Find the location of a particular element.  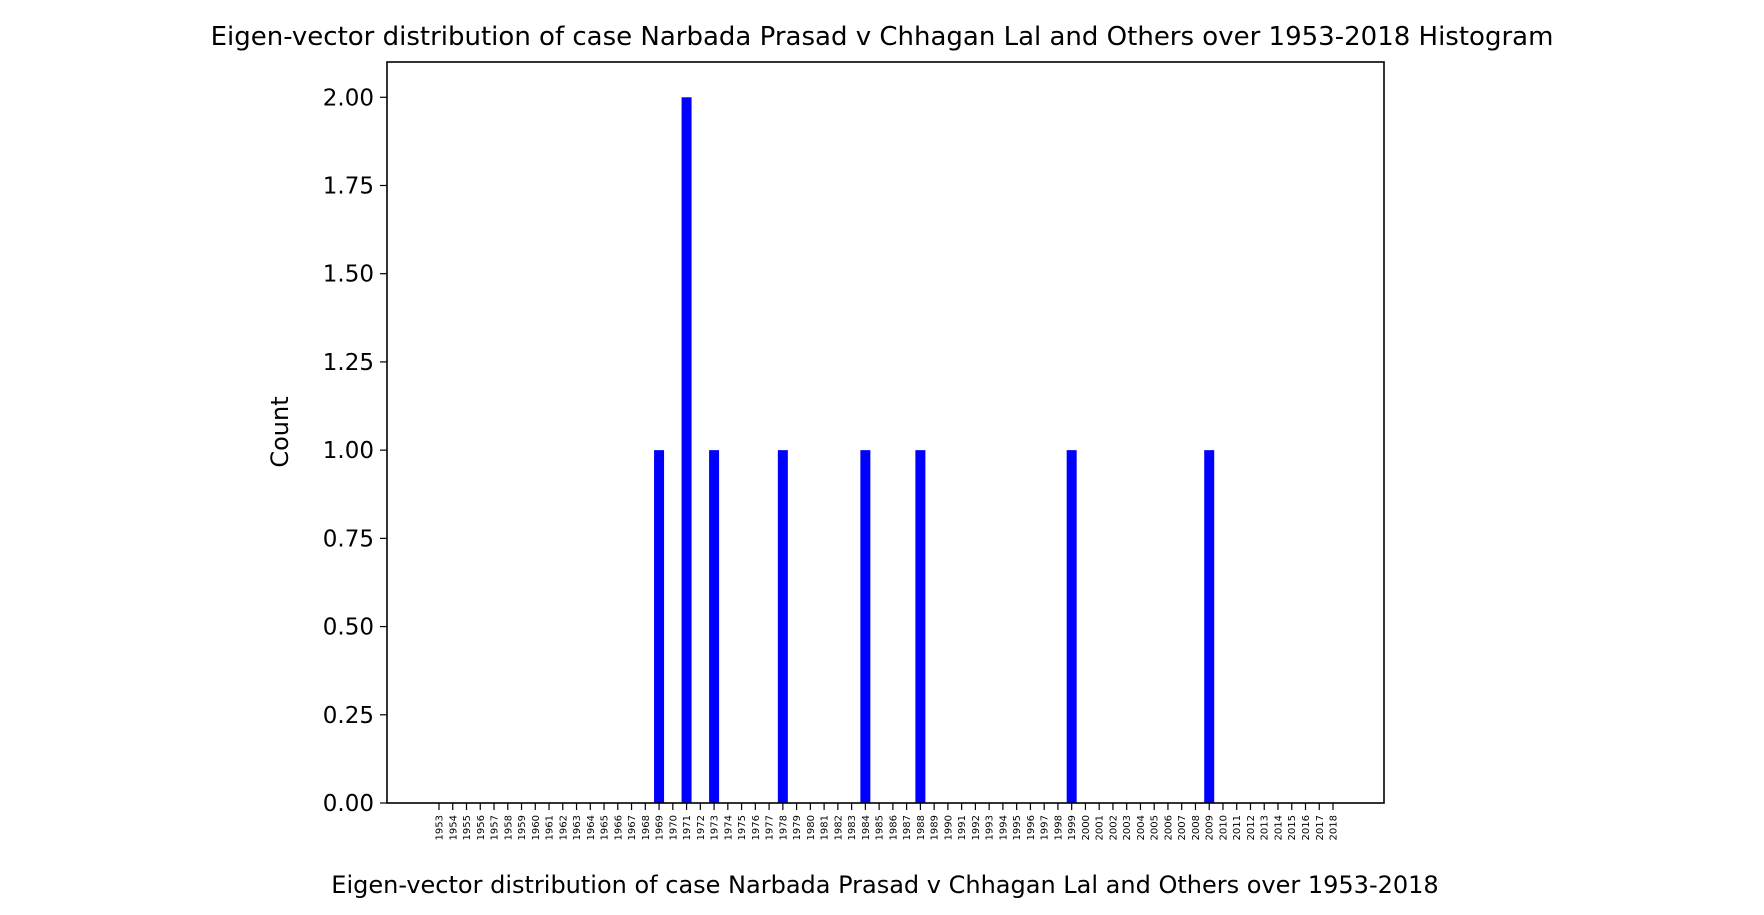

y-axis: 0.00 0.25 0.50 0.75 1.00 1.25 1.50 1.75 2.00 is located at coordinates (355, 451).